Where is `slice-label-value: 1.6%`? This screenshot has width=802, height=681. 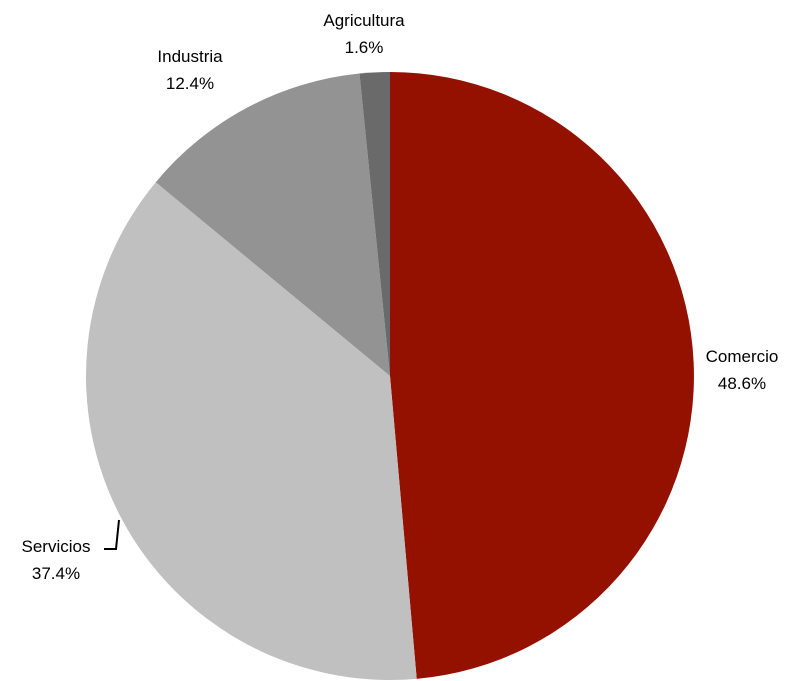
slice-label-value: 1.6% is located at coordinates (364, 47).